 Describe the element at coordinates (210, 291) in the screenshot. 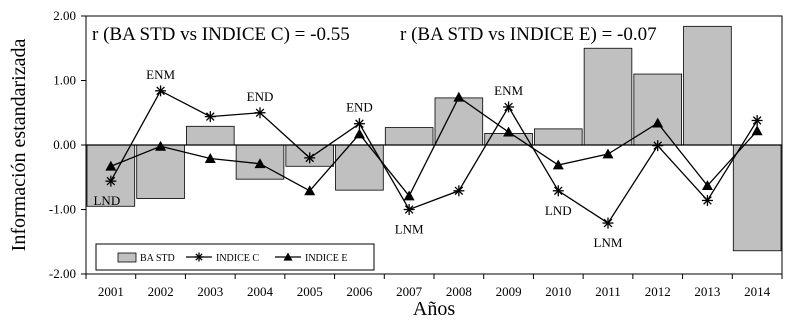

I see `x-tick-label-2003: 2003` at that location.